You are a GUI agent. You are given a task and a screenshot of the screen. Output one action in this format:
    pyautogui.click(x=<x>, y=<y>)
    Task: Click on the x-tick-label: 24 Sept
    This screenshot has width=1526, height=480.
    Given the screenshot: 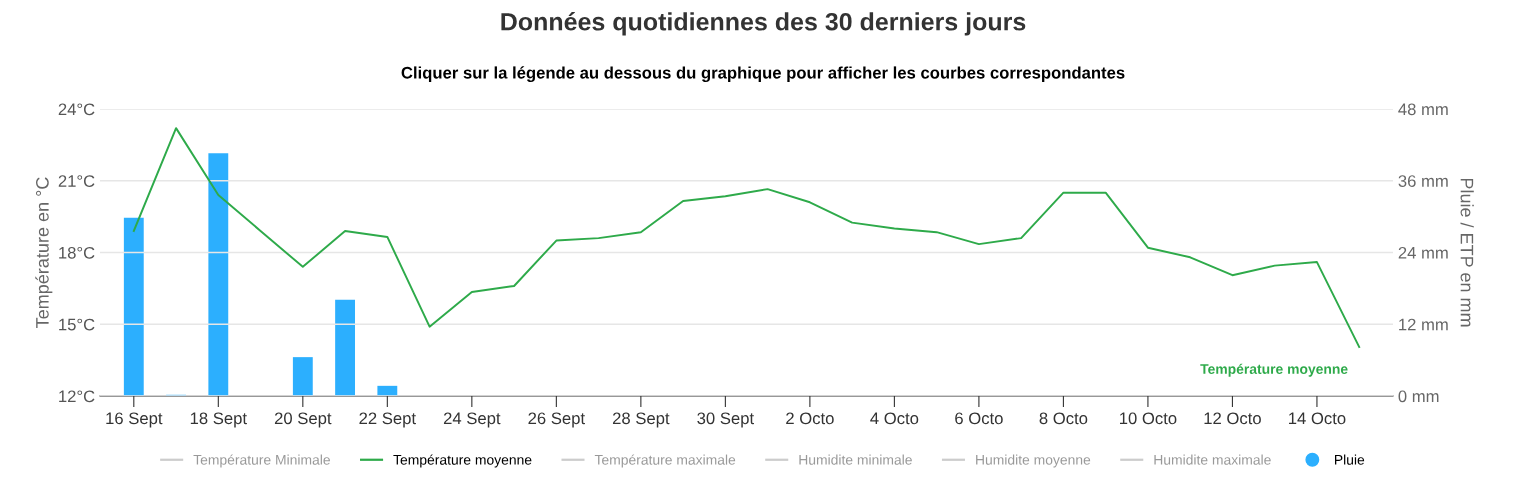 What is the action you would take?
    pyautogui.click(x=472, y=420)
    